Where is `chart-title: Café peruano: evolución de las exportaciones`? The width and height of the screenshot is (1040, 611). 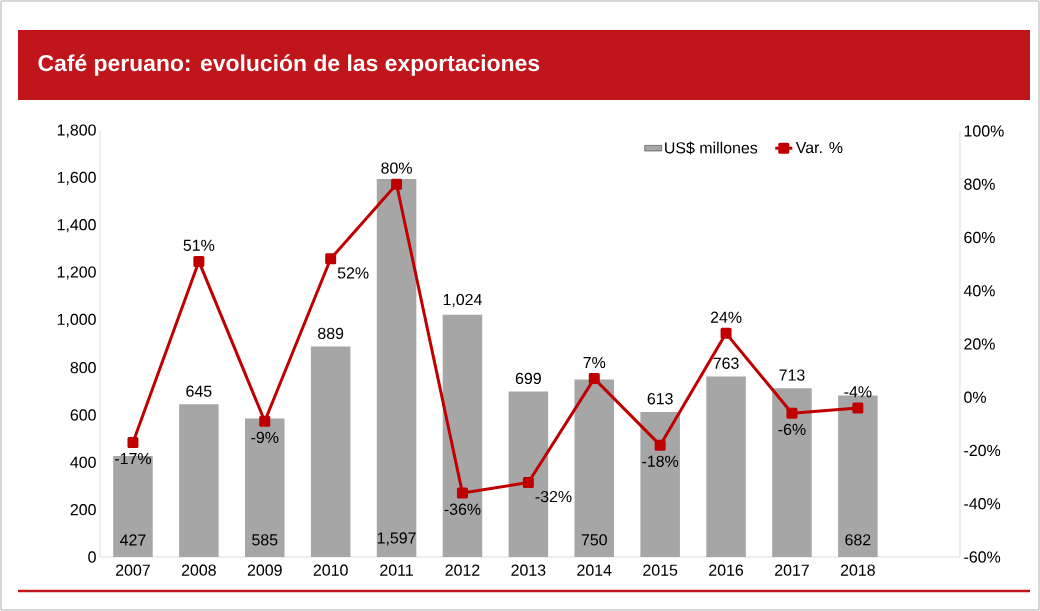
chart-title: Café peruano: evolución de las exportaciones is located at coordinates (289, 65).